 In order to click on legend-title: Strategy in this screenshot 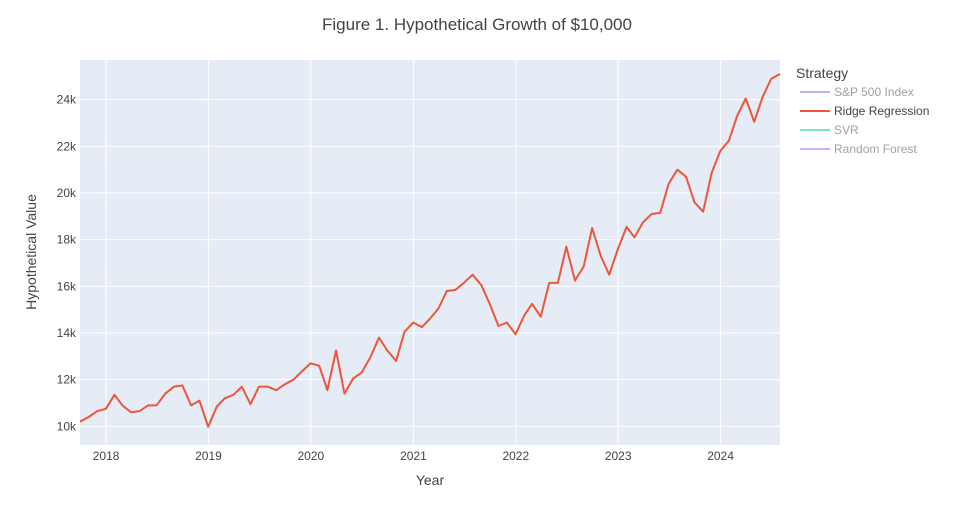, I will do `click(822, 73)`.